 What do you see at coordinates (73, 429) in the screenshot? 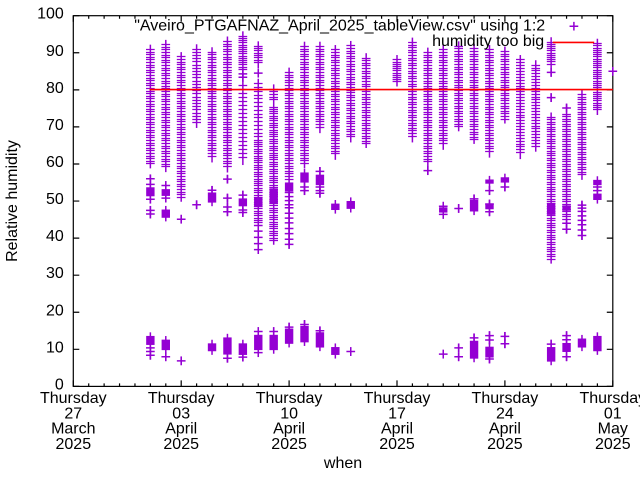
I see `svg-text: March` at bounding box center [73, 429].